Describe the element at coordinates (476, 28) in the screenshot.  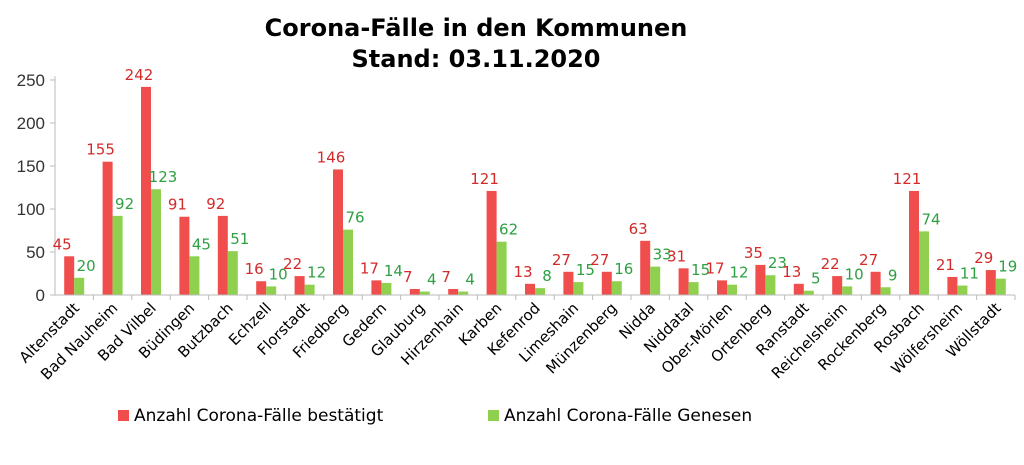
I see `chart-title: Corona-Fälle in den Kommunen` at that location.